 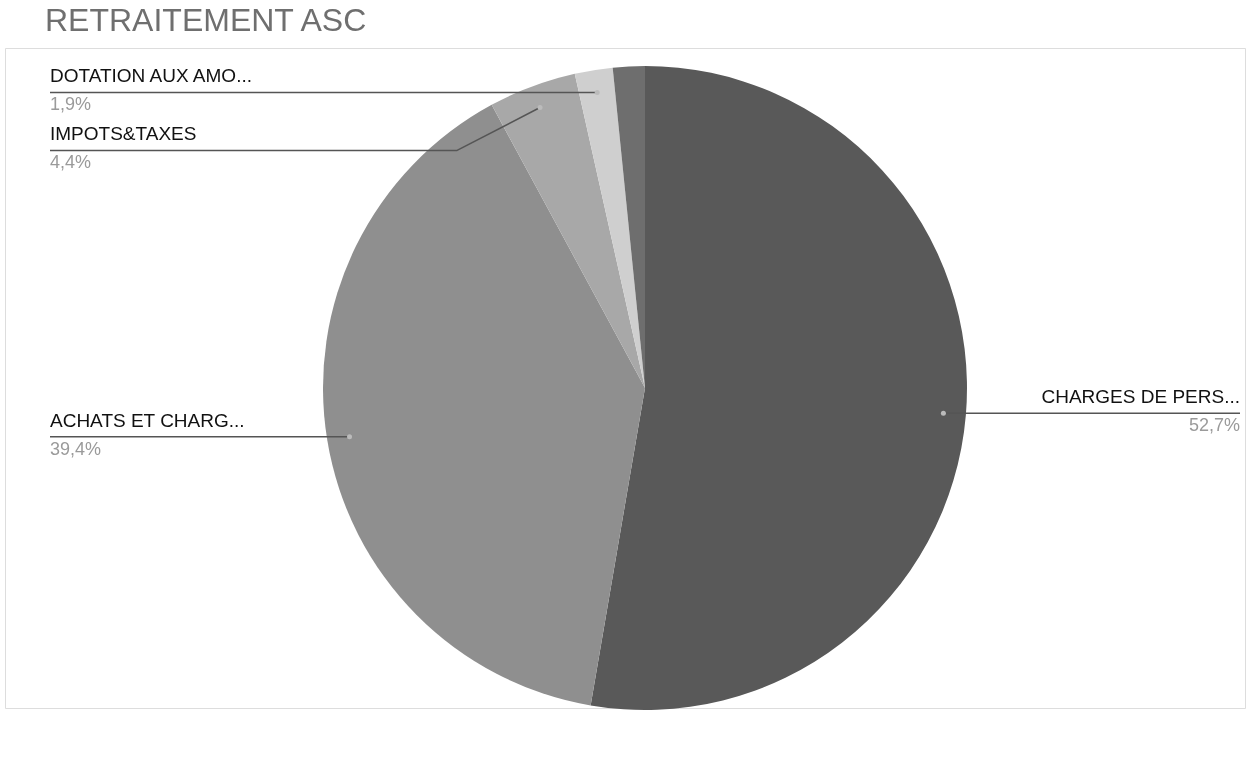 What do you see at coordinates (206, 20) in the screenshot?
I see `chart-title: RETRAITEMENT ASC` at bounding box center [206, 20].